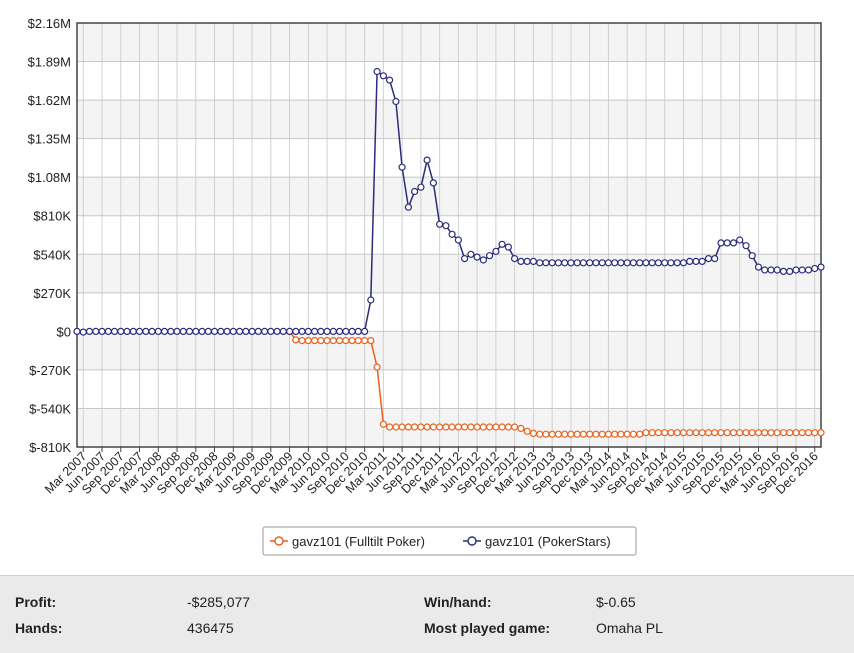 The image size is (854, 653). I want to click on profit-value: -$285,077, so click(219, 602).